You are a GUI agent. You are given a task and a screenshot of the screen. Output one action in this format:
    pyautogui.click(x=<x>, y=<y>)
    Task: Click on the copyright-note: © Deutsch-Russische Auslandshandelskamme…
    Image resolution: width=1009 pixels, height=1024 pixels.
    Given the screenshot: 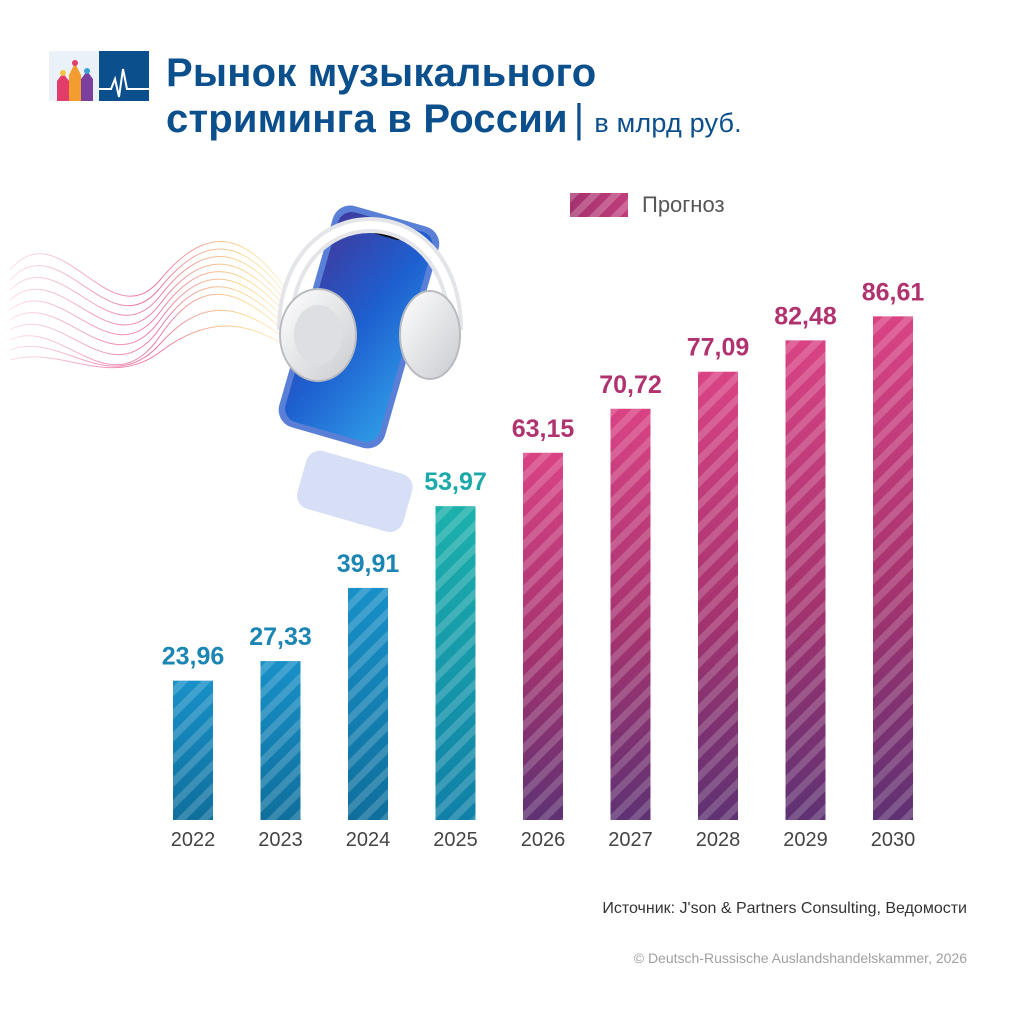 What is the action you would take?
    pyautogui.click(x=800, y=958)
    